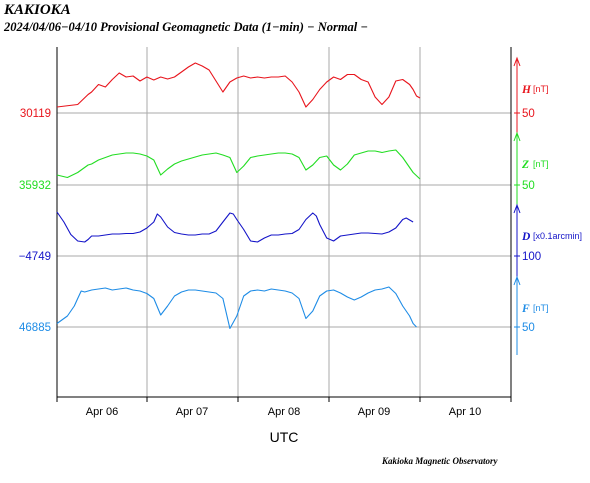 This screenshot has height=483, width=590. What do you see at coordinates (557, 236) in the screenshot?
I see `series-D-unit: [x0.1arcmin]` at bounding box center [557, 236].